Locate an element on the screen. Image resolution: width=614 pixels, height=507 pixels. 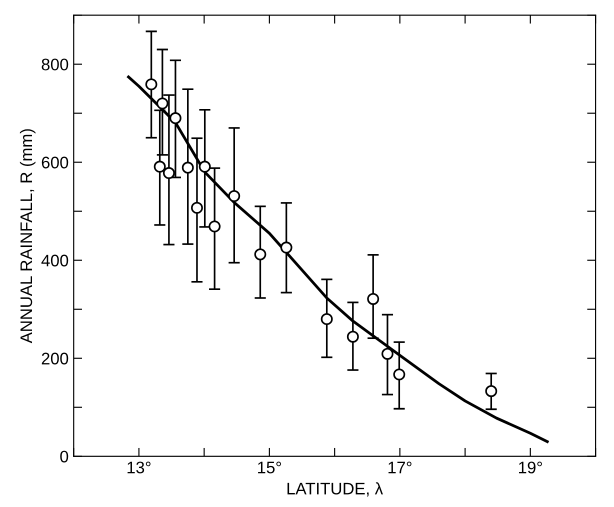
y-tick-label: 800 is located at coordinates (55, 64).